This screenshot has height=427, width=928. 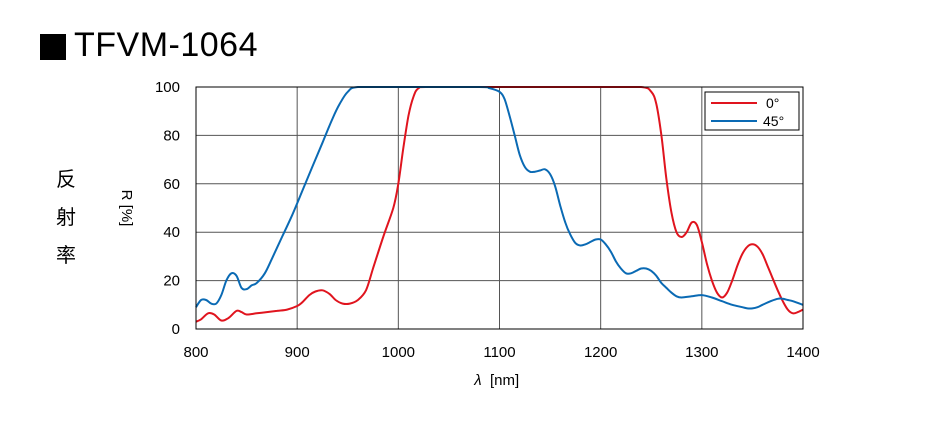 I want to click on side-label-char: 射, so click(x=66, y=217).